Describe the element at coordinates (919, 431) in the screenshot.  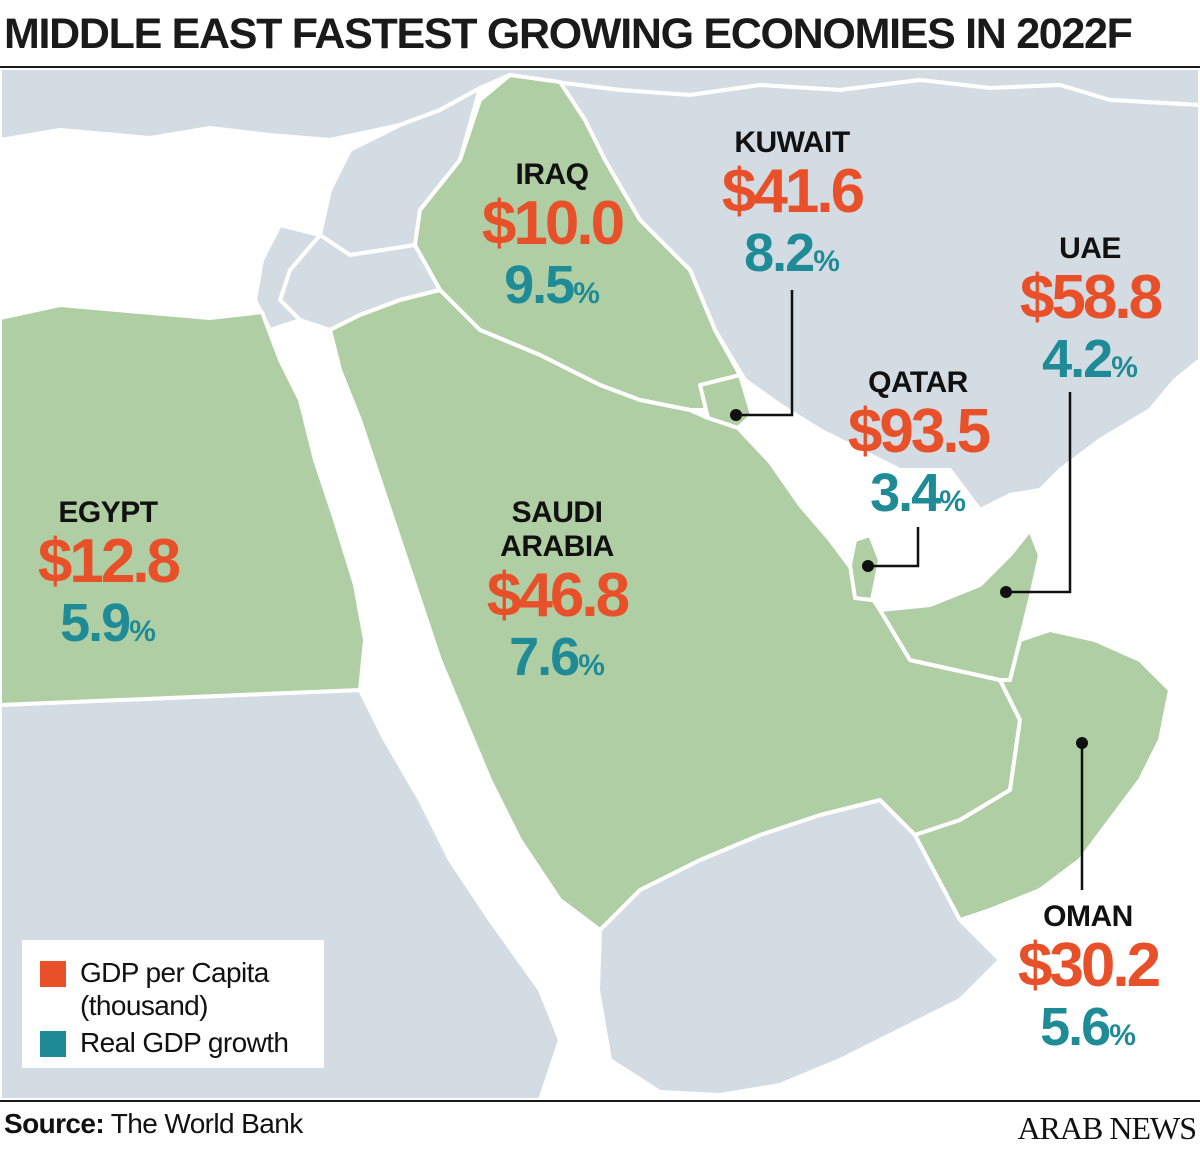
I see `gdp-value: $93.5` at that location.